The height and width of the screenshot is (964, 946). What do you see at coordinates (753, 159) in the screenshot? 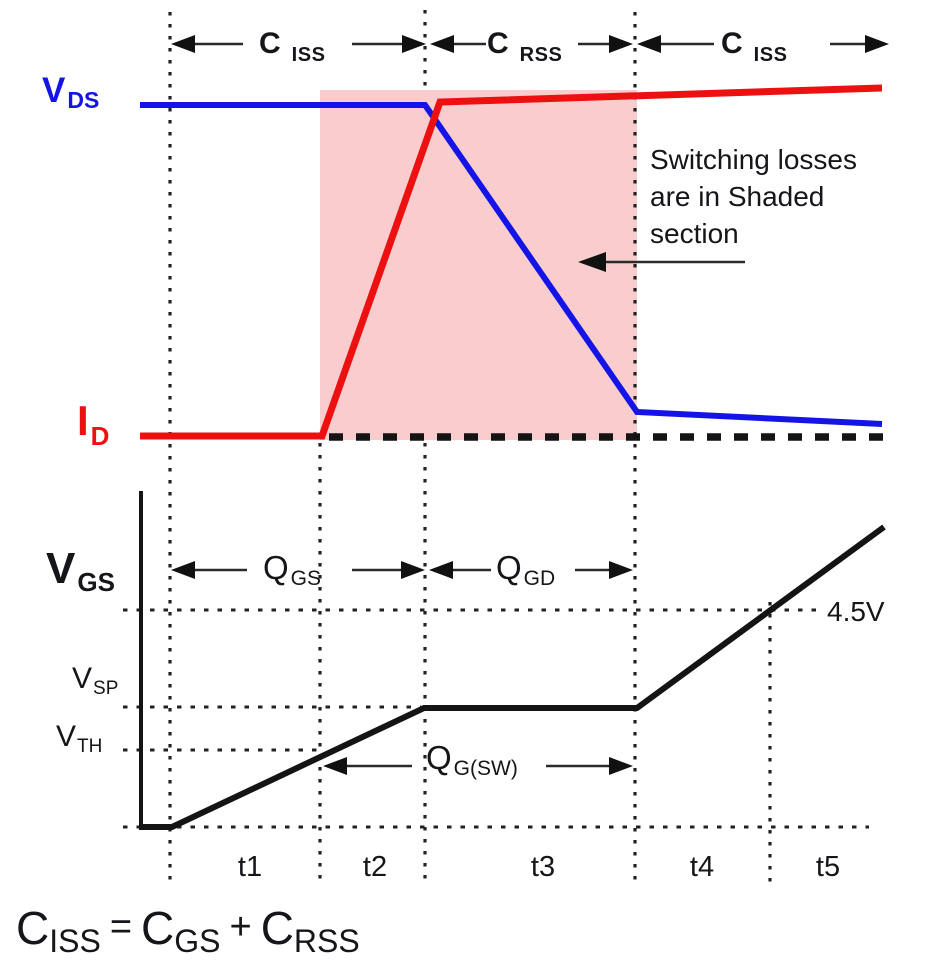
I see `note-line-1: Switching losses` at bounding box center [753, 159].